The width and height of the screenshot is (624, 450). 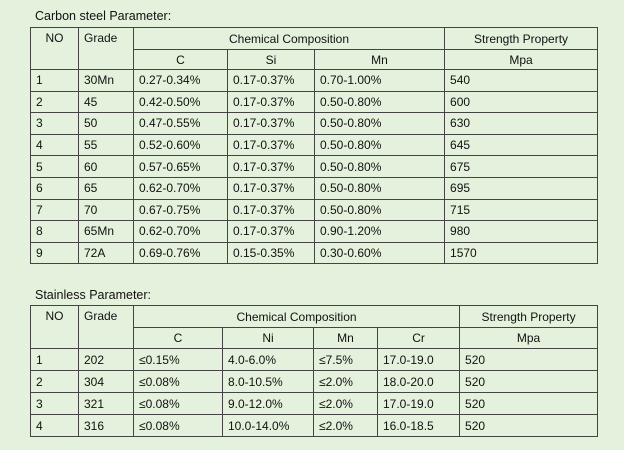 I want to click on table-cell: 202, so click(x=106, y=359).